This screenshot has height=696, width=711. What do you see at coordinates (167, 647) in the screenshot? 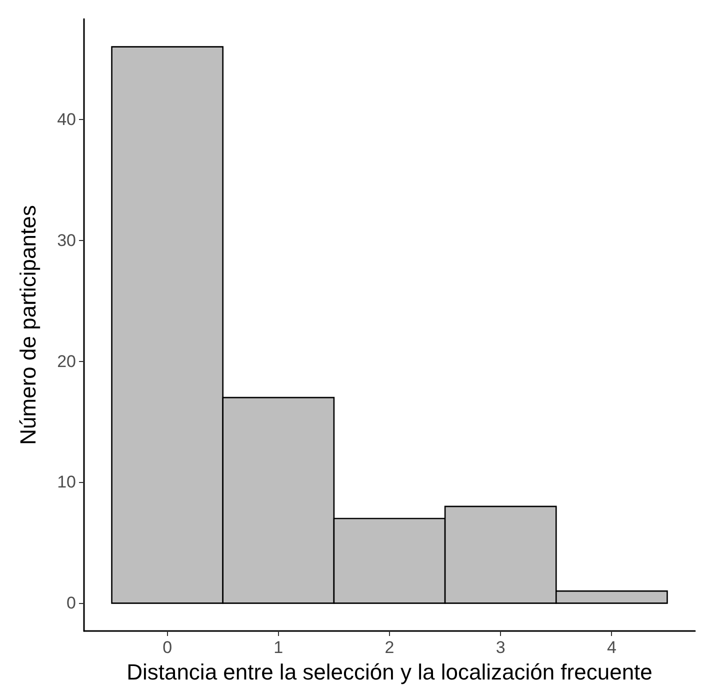
I see `x-tick-label: 0` at bounding box center [167, 647].